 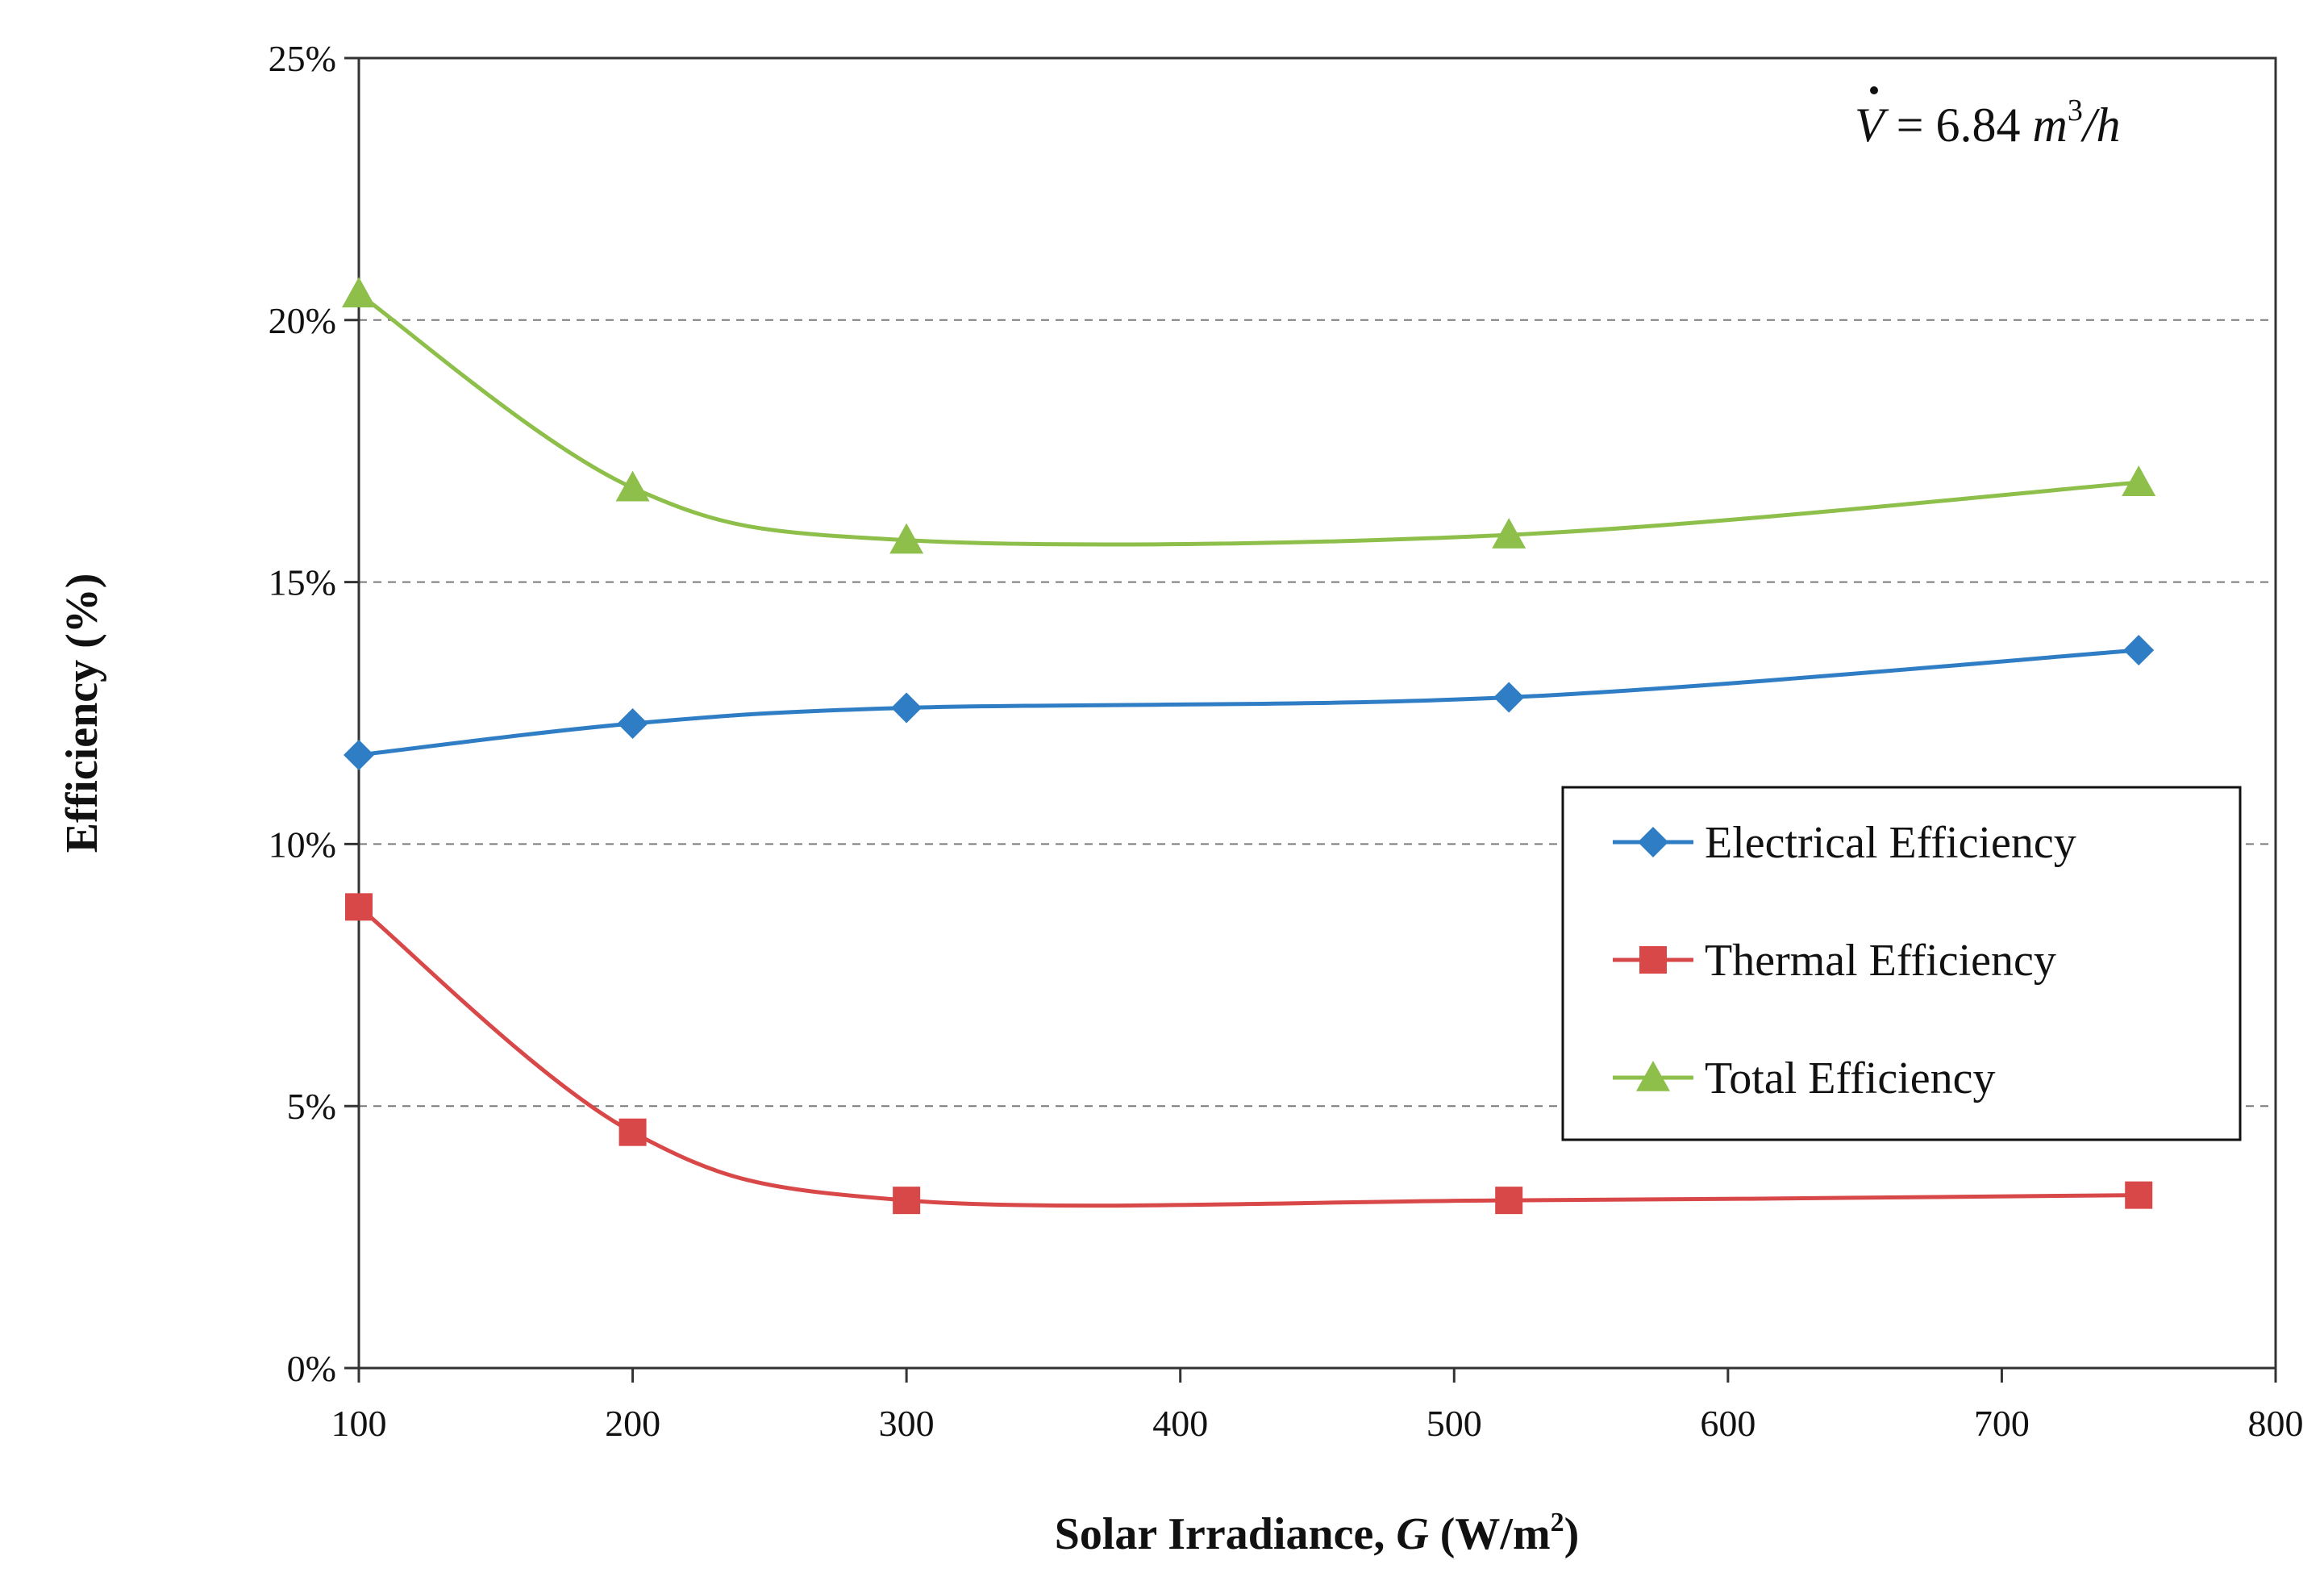 I want to click on x-tick-label: 200, so click(x=632, y=1423).